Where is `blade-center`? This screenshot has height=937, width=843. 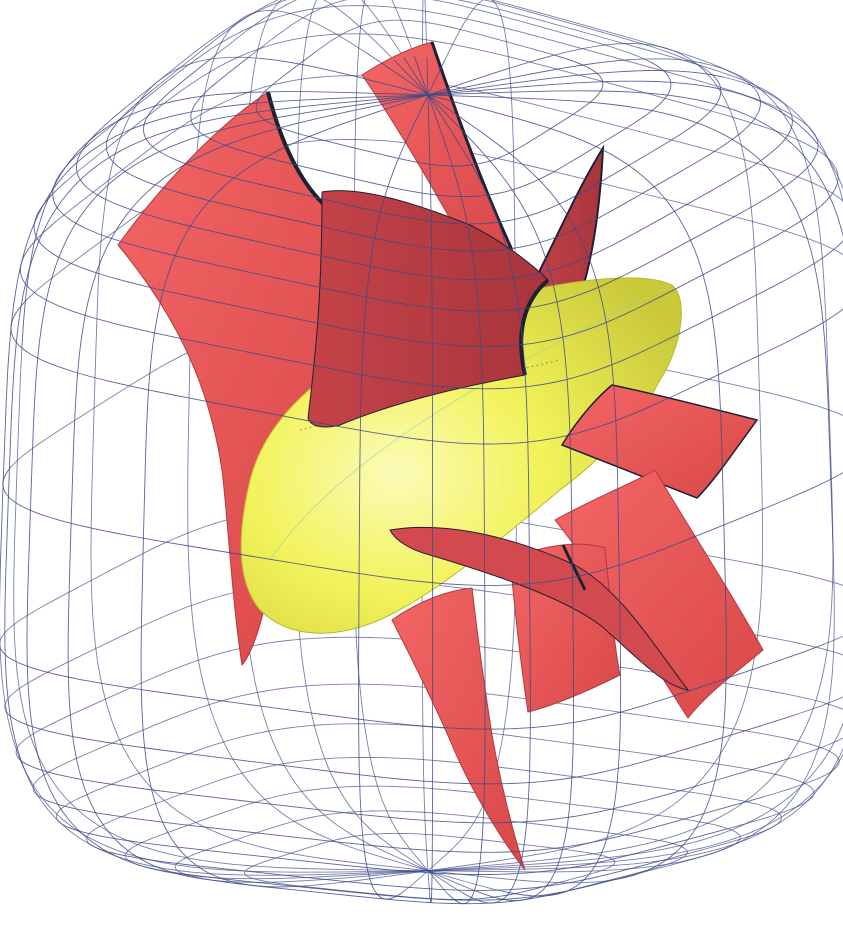 blade-center is located at coordinates (428, 309).